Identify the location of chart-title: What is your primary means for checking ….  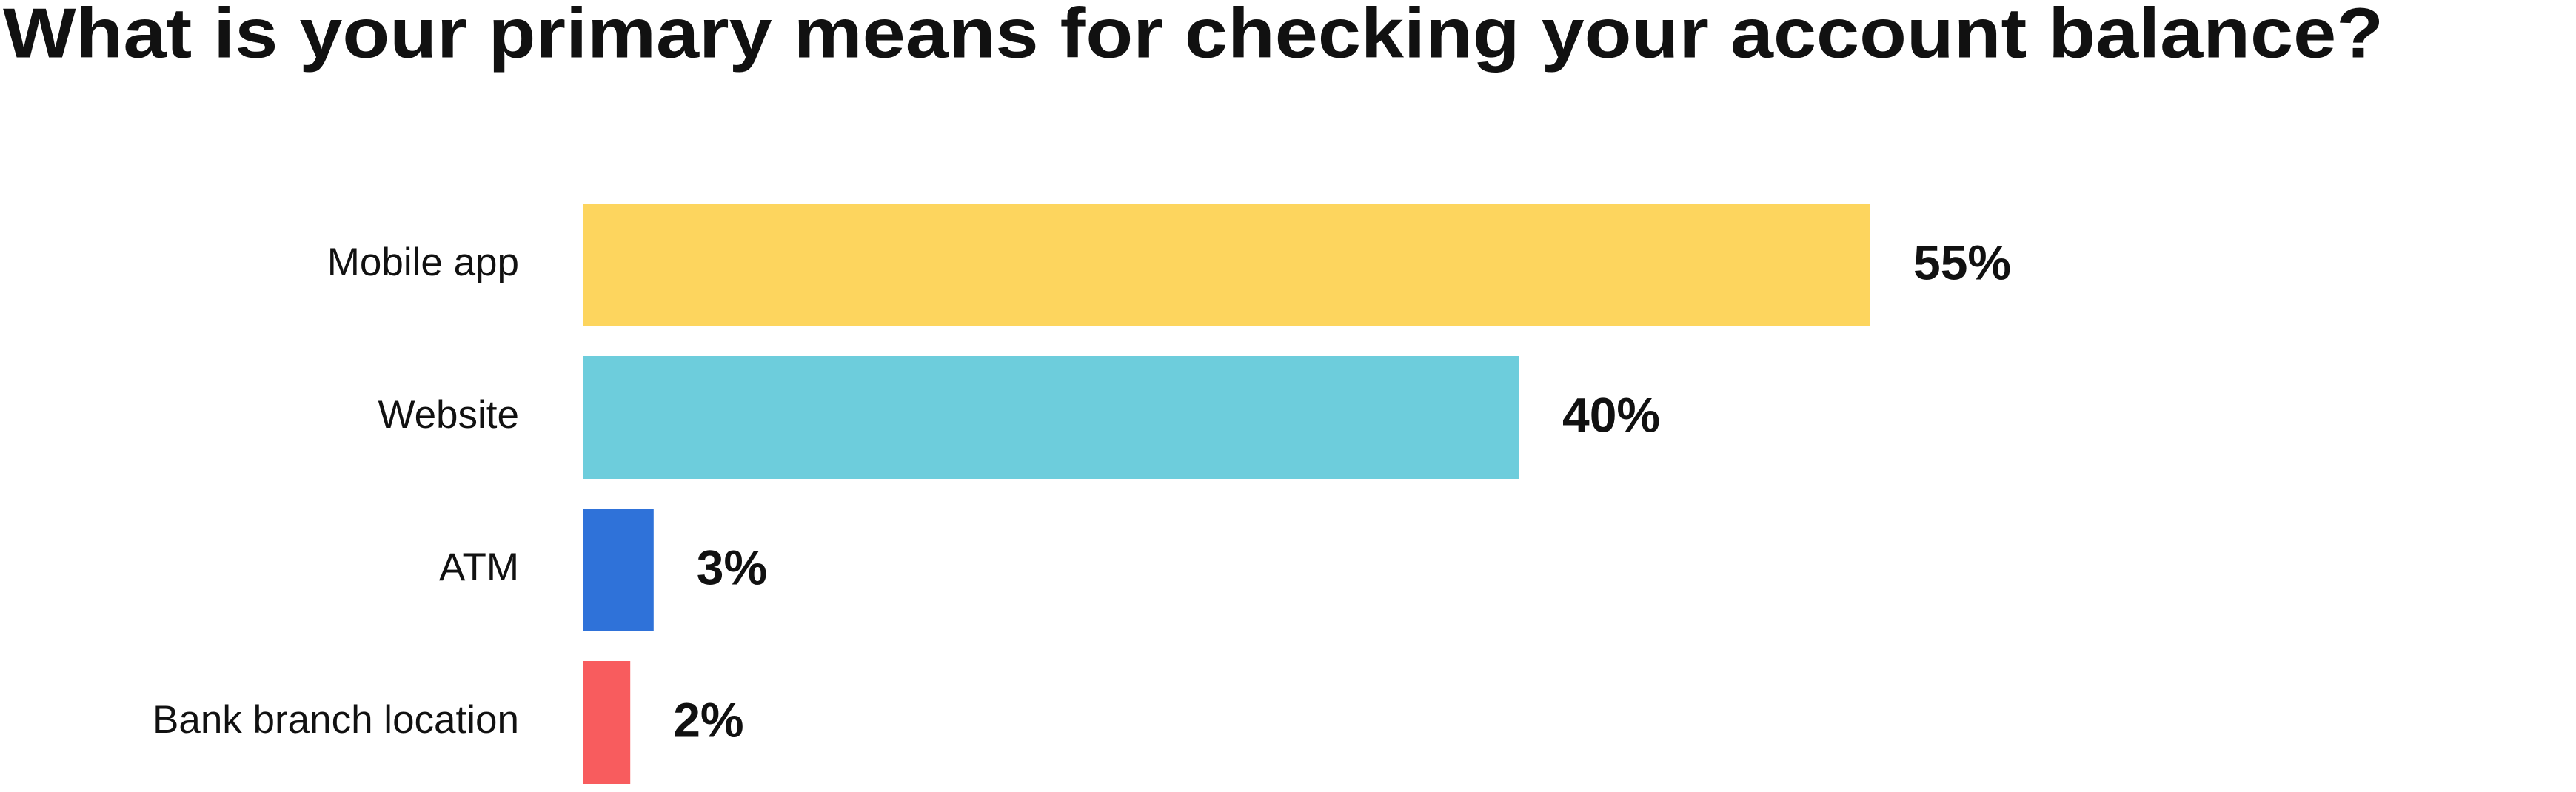
(1193, 36).